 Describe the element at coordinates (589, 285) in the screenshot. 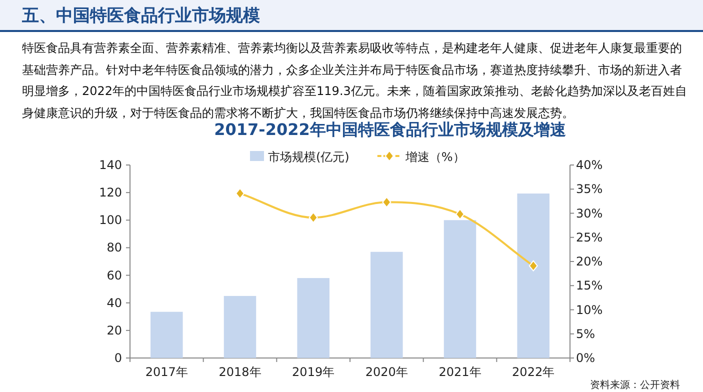

I see `y2-tick-label: 15%` at that location.